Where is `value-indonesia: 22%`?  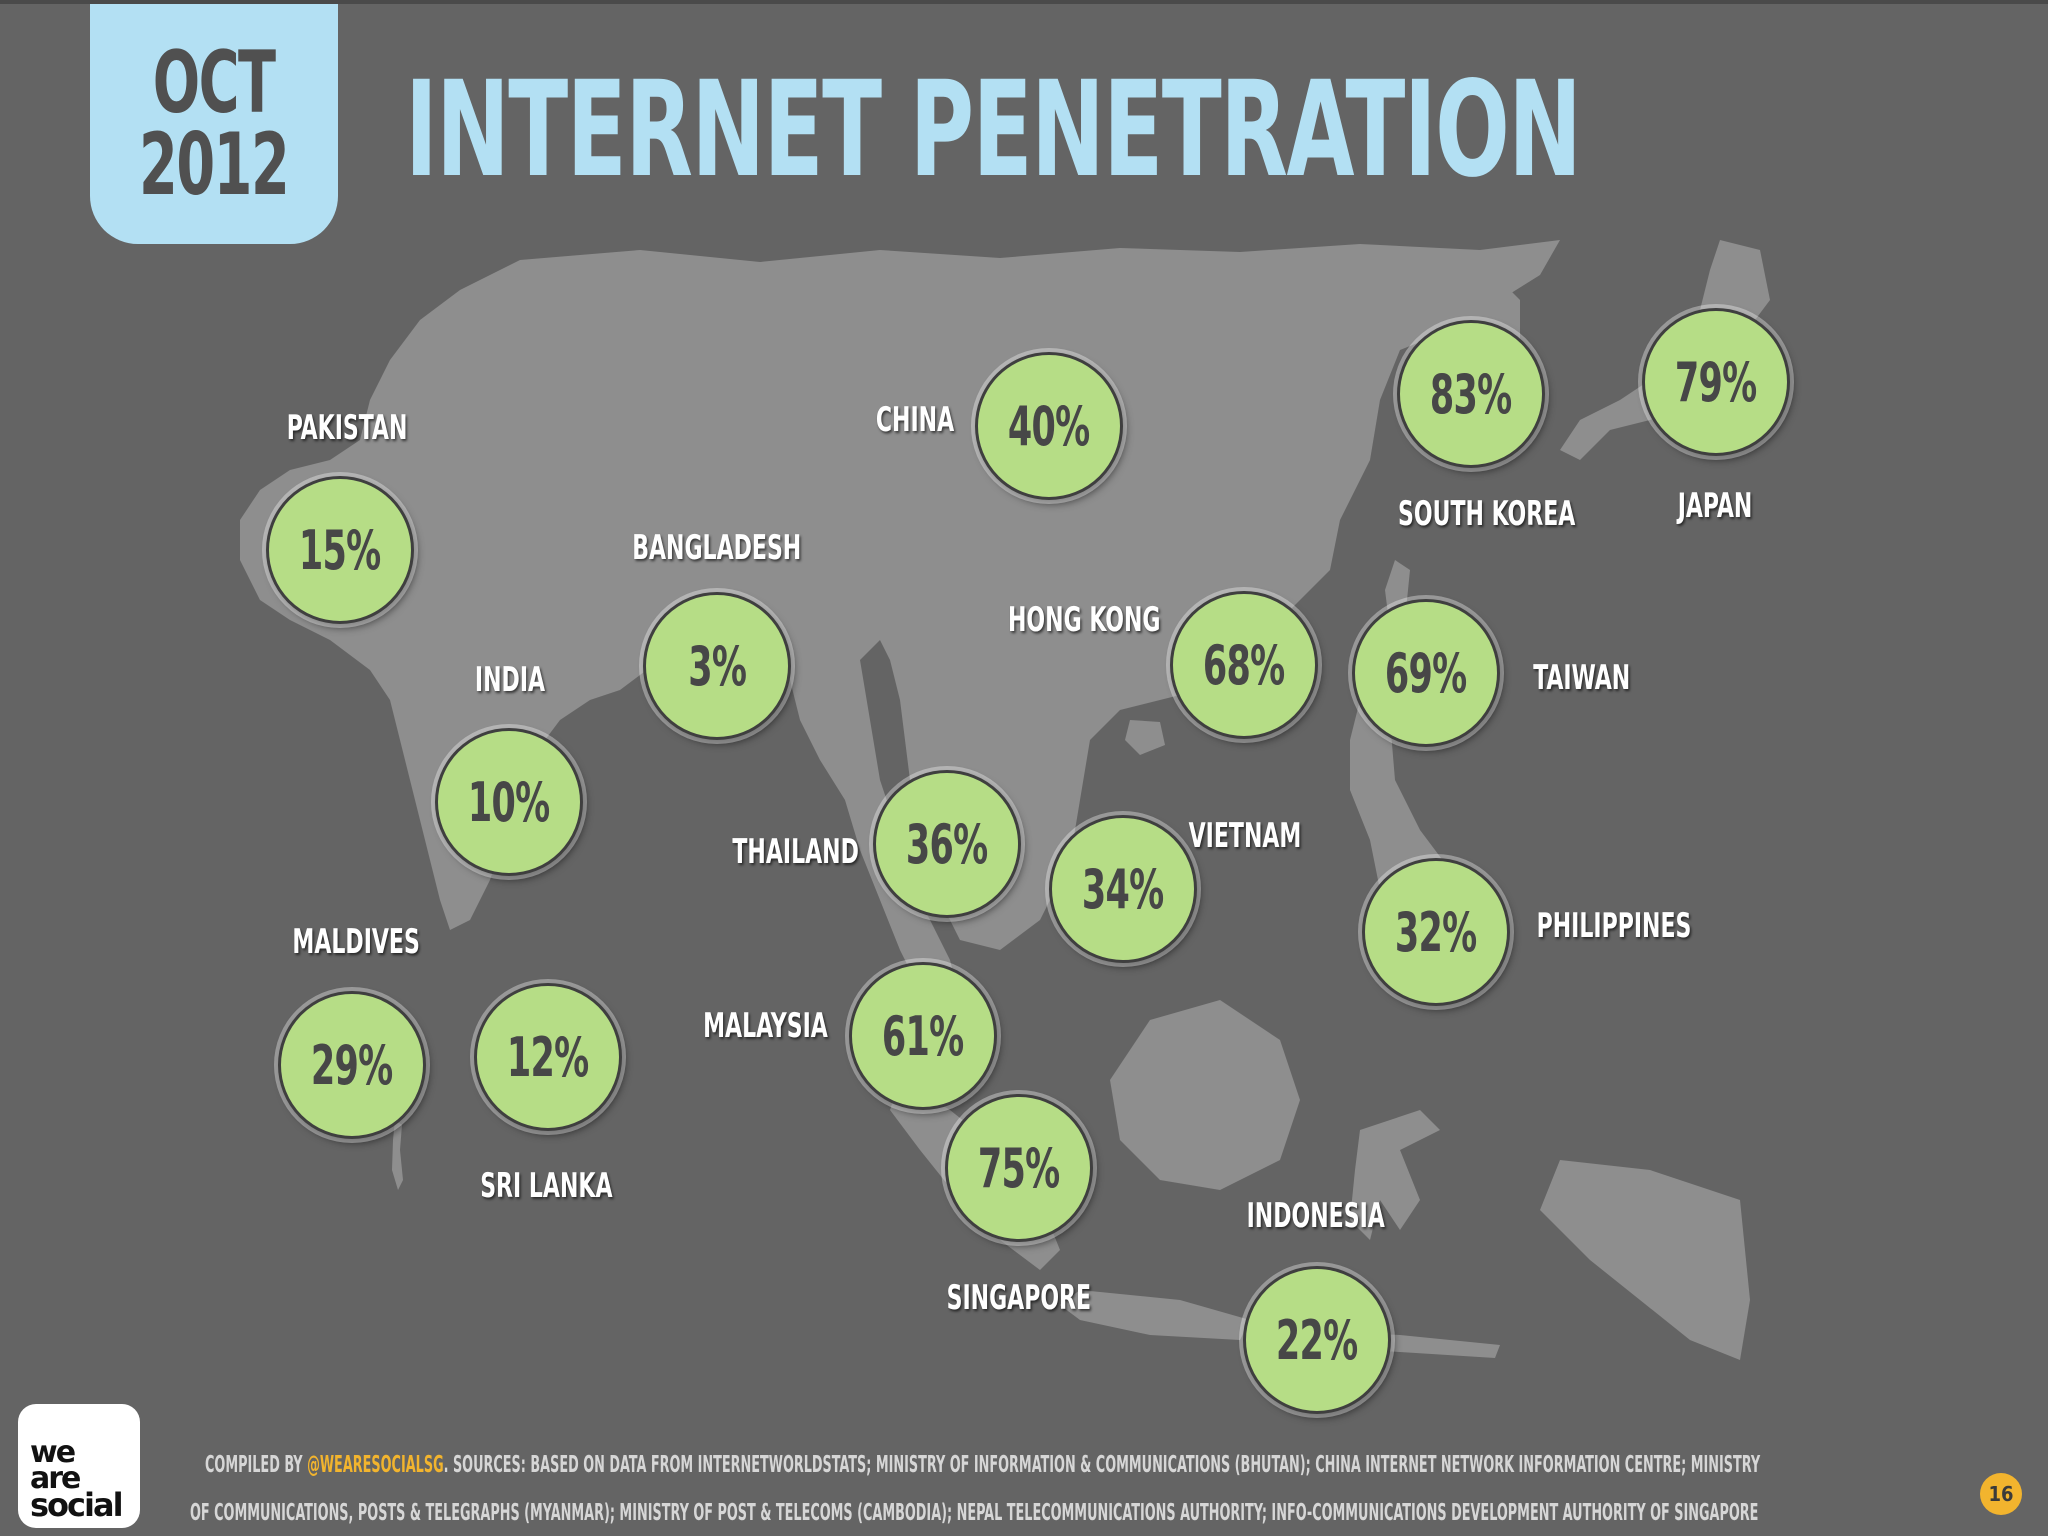 value-indonesia: 22% is located at coordinates (1317, 1340).